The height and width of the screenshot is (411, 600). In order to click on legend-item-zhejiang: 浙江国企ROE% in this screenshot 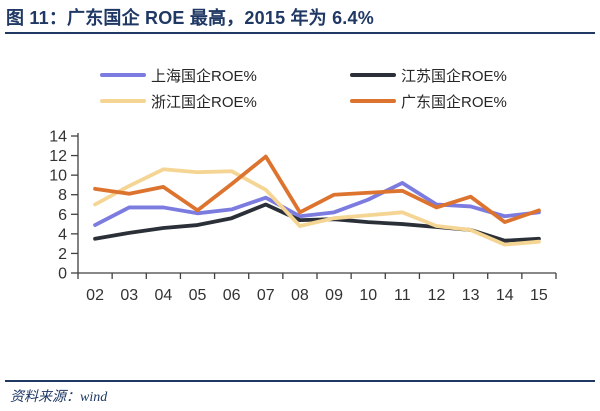, I will do `click(225, 101)`.